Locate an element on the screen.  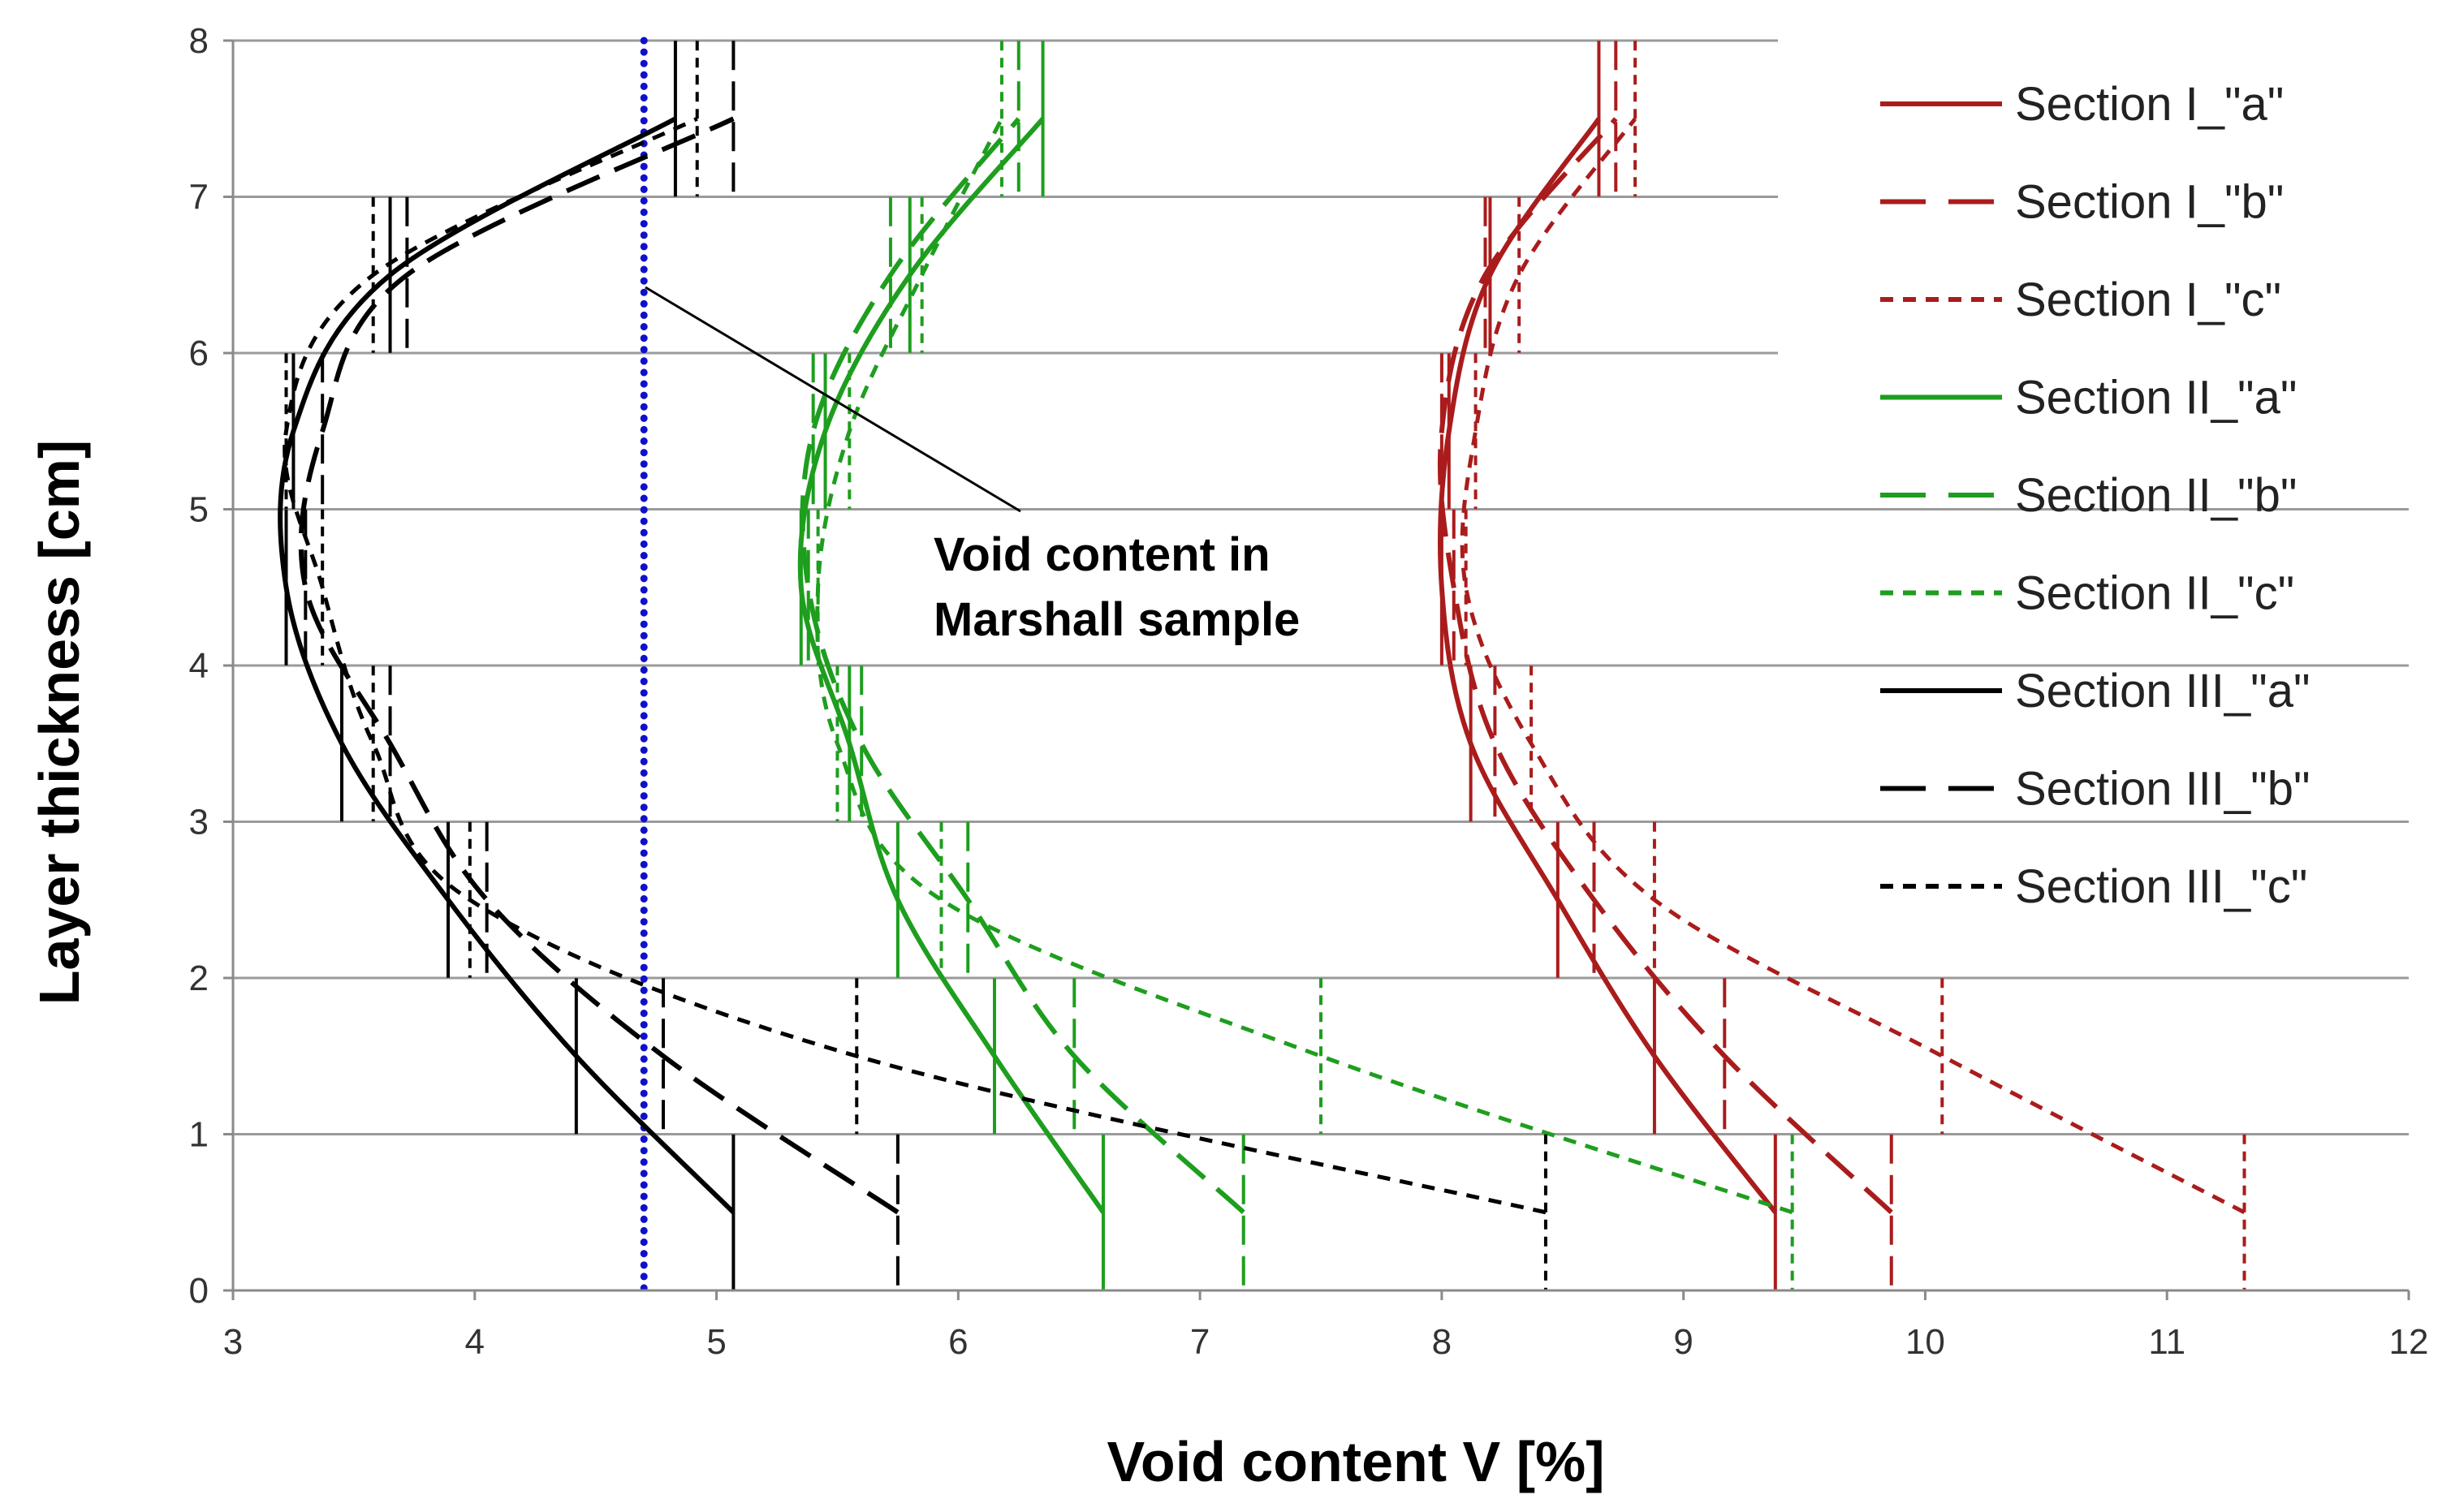
annotation-leader-line is located at coordinates (833, 400).